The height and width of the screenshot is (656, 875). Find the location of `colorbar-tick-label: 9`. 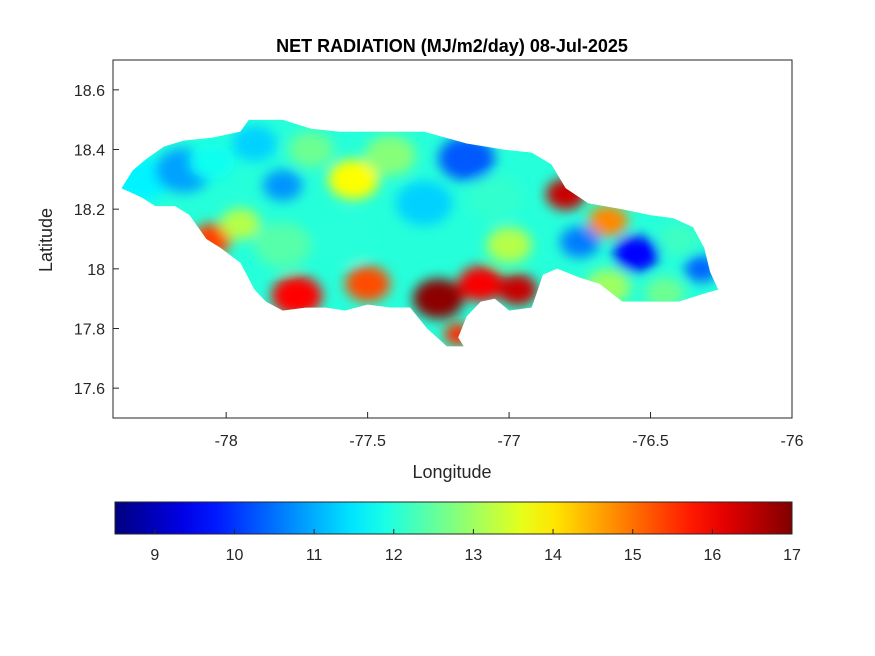

colorbar-tick-label: 9 is located at coordinates (154, 555).